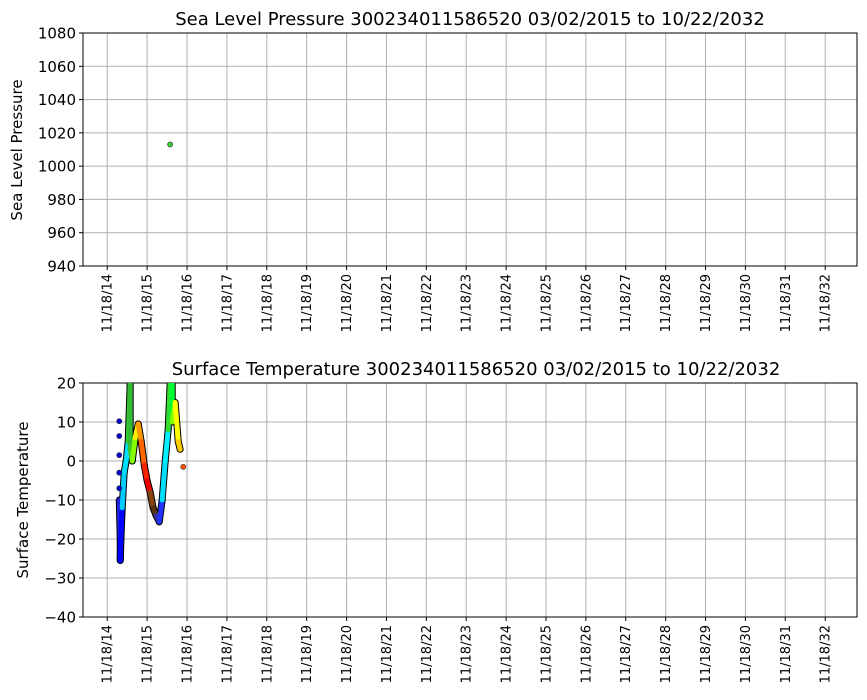 The width and height of the screenshot is (867, 700). What do you see at coordinates (57, 133) in the screenshot?
I see `y-tick-label: 1020` at bounding box center [57, 133].